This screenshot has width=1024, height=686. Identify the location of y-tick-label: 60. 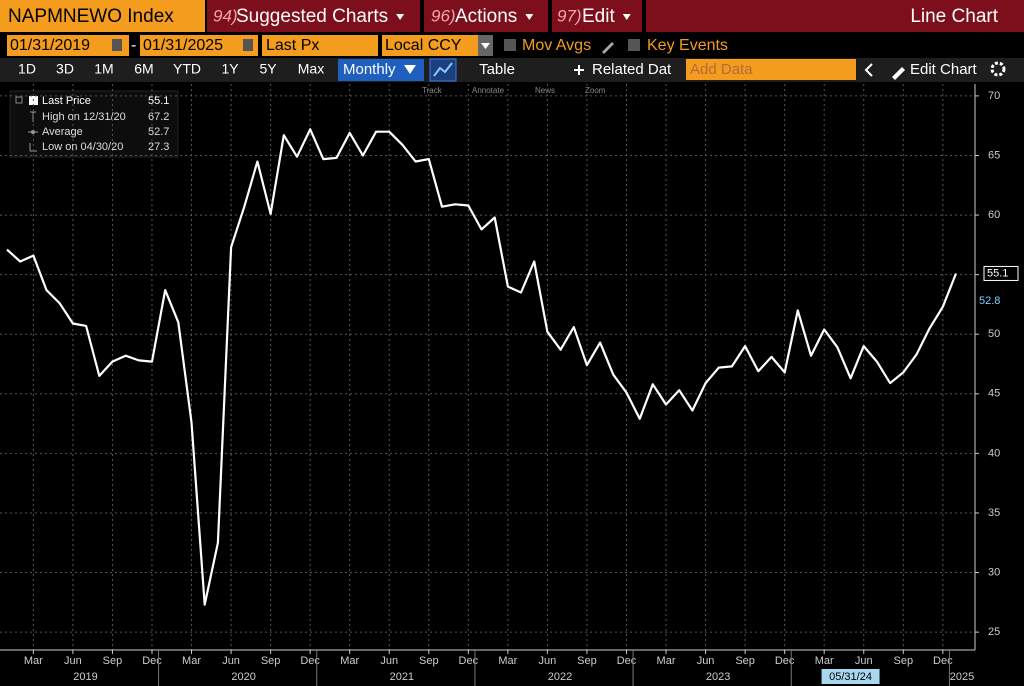
(994, 215).